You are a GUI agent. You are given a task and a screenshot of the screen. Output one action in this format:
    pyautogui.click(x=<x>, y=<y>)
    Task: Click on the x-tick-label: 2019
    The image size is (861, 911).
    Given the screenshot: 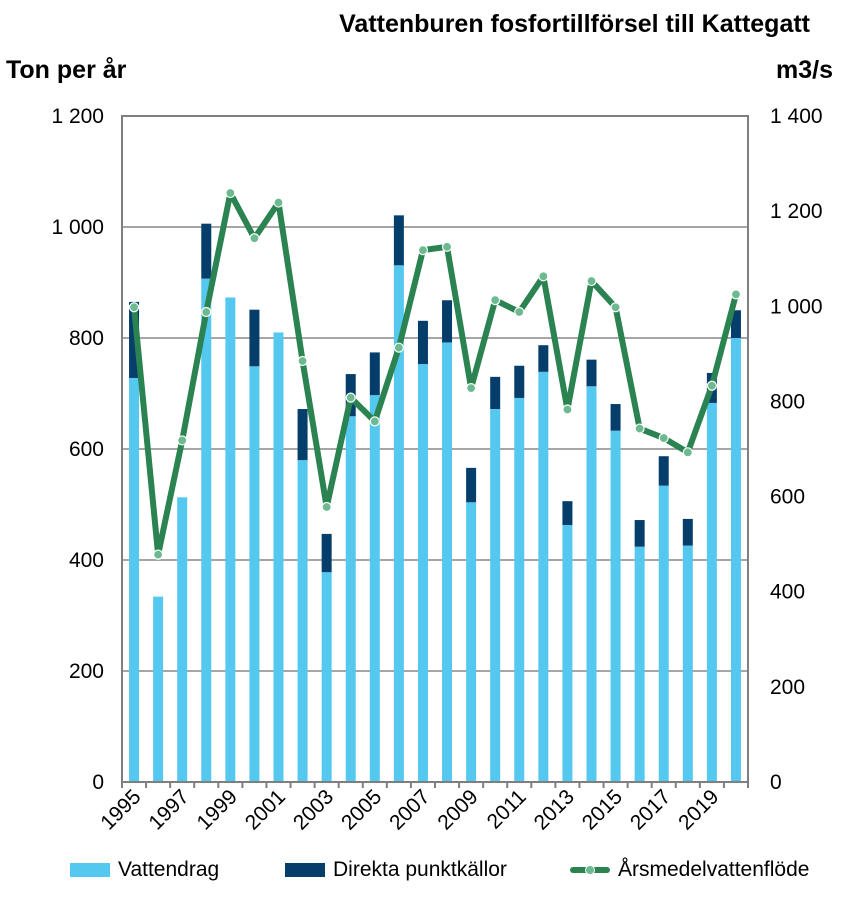 What is the action you would take?
    pyautogui.click(x=698, y=809)
    